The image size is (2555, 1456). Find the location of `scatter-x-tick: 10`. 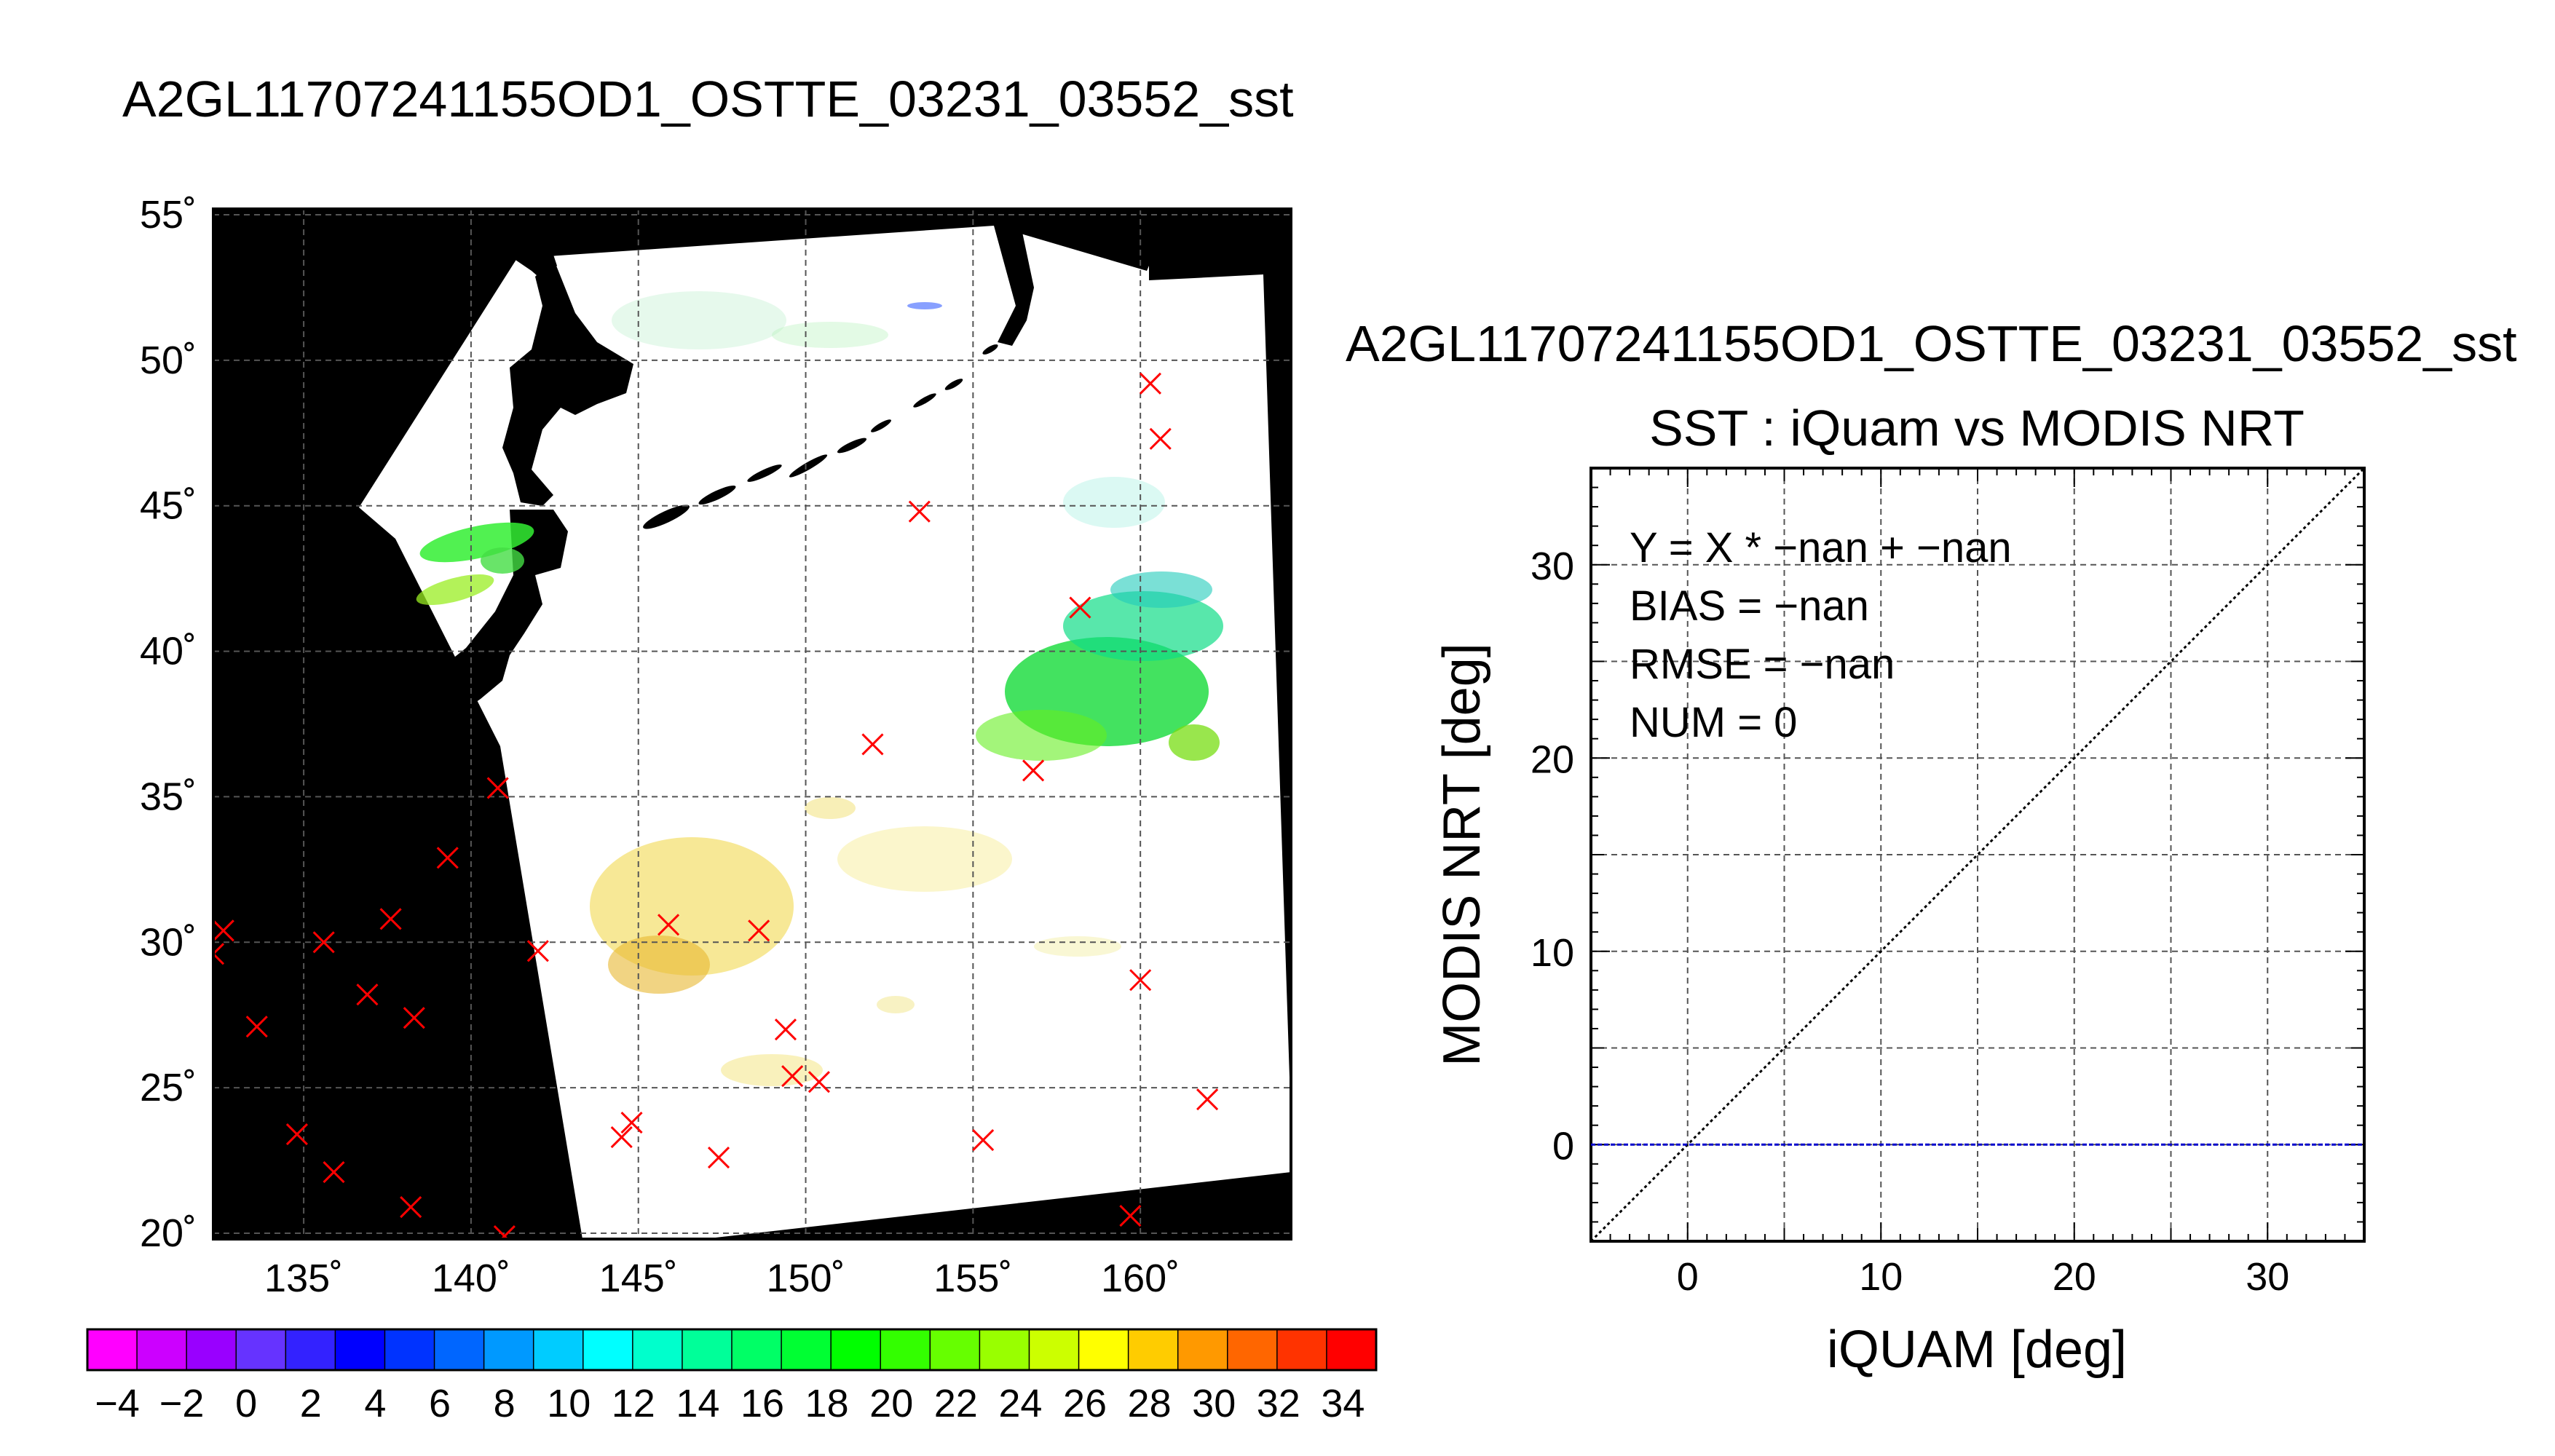

scatter-x-tick: 10 is located at coordinates (1881, 1277).